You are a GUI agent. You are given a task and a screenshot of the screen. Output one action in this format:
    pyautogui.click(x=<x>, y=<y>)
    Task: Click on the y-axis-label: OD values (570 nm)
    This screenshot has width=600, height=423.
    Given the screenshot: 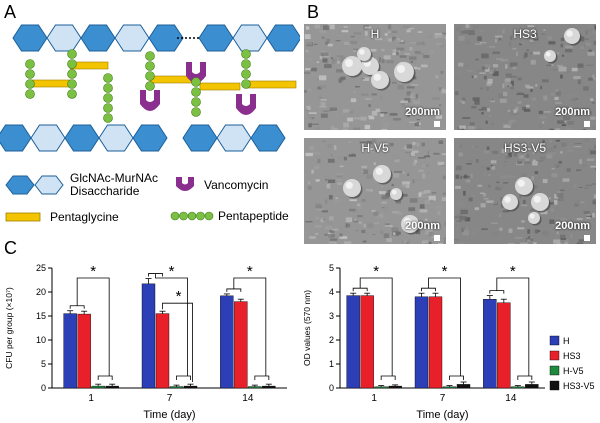 What is the action you would take?
    pyautogui.click(x=307, y=328)
    